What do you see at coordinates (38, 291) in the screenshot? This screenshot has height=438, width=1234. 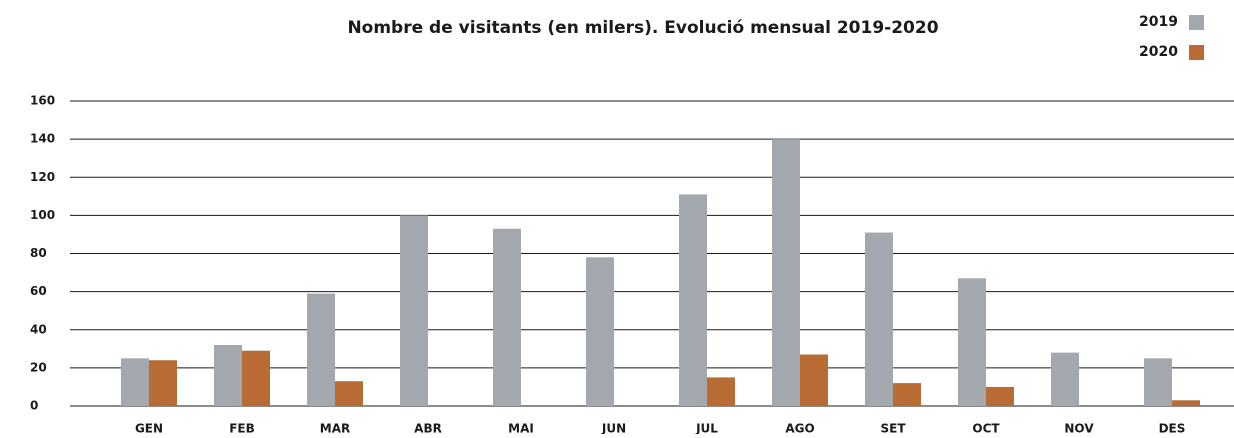 I see `y-tick-label: 60` at bounding box center [38, 291].